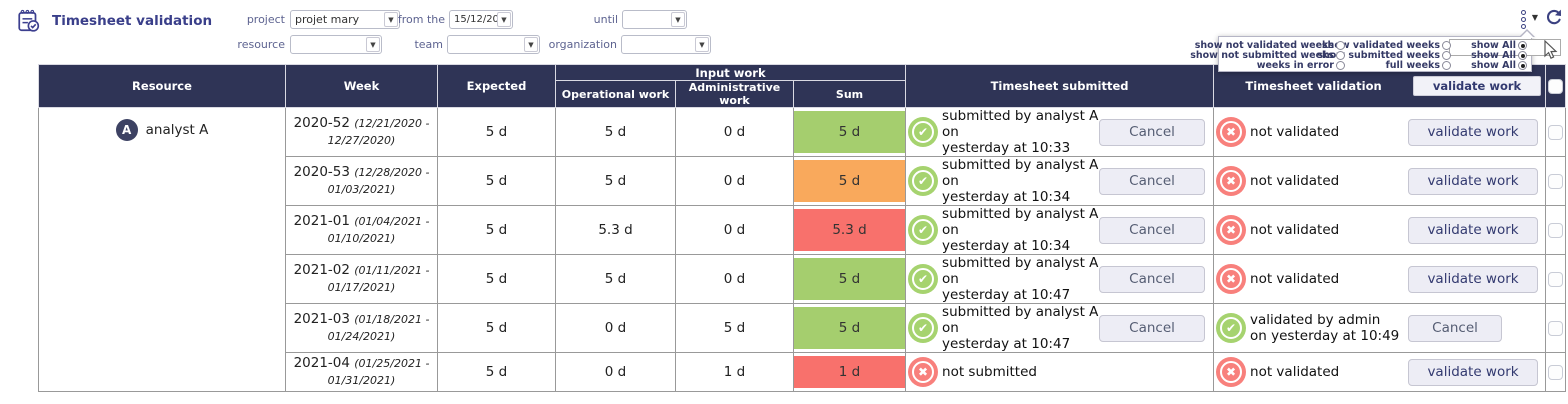  Describe the element at coordinates (162, 249) in the screenshot. I see `resource-cell: A analyst A` at that location.